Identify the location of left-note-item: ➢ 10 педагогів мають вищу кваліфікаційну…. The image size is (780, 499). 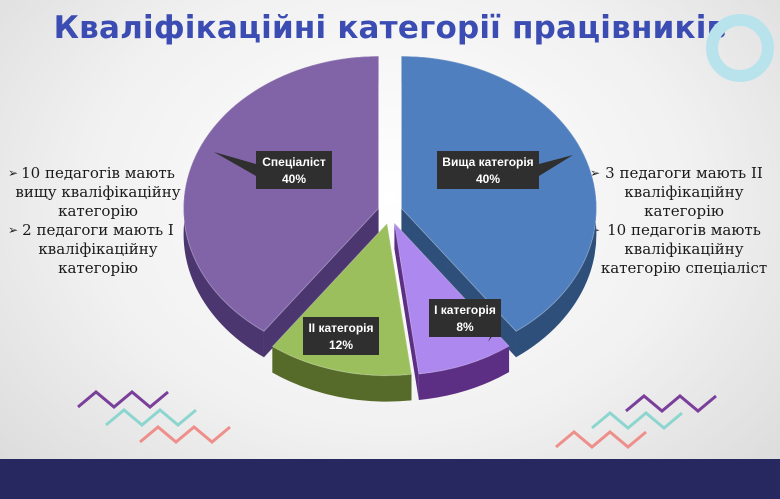
(98, 192).